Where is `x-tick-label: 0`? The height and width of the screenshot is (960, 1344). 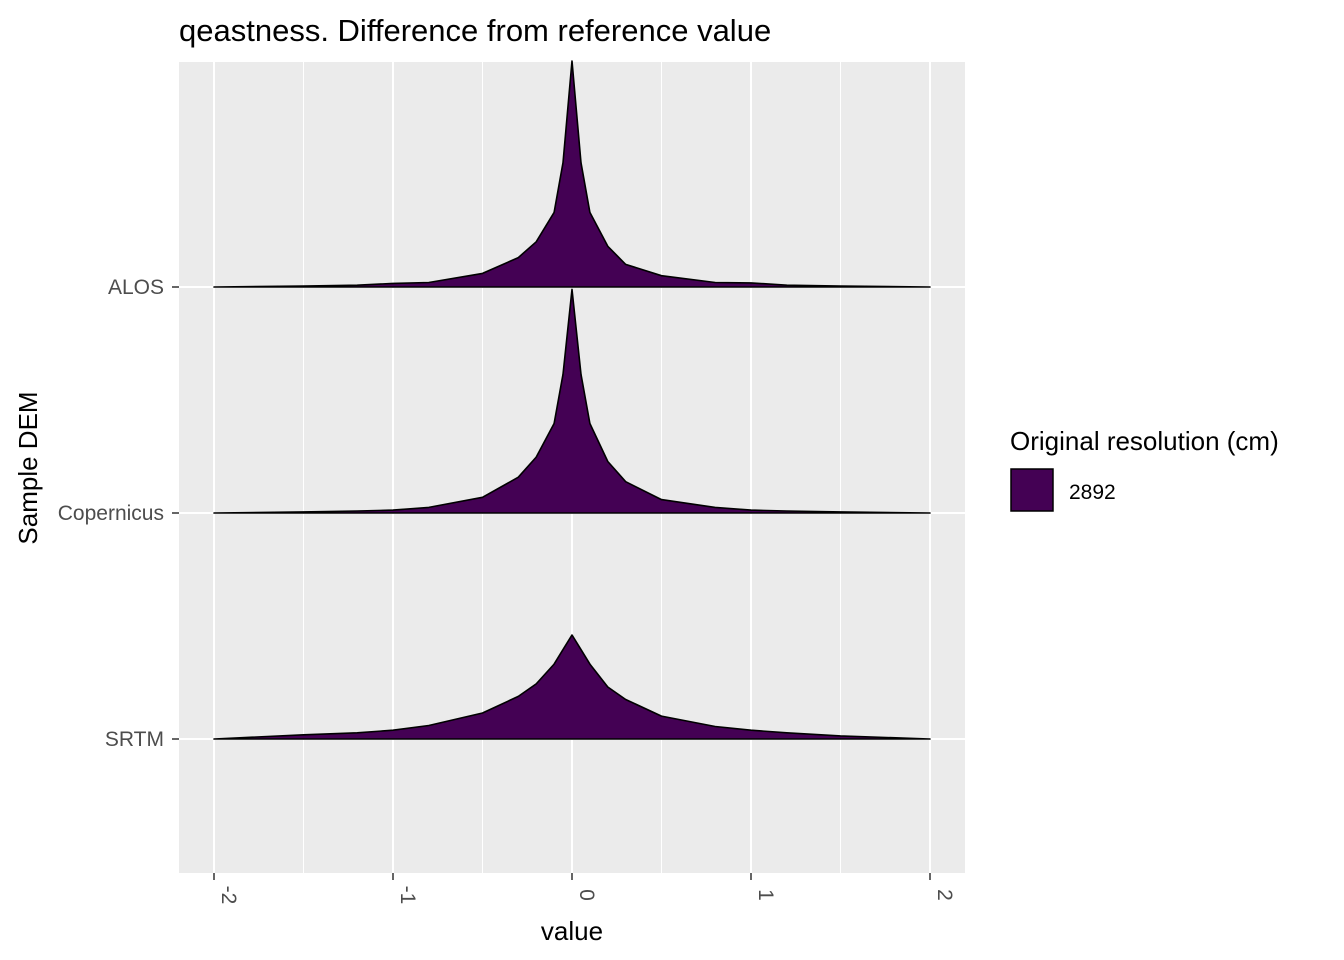
x-tick-label: 0 is located at coordinates (586, 895).